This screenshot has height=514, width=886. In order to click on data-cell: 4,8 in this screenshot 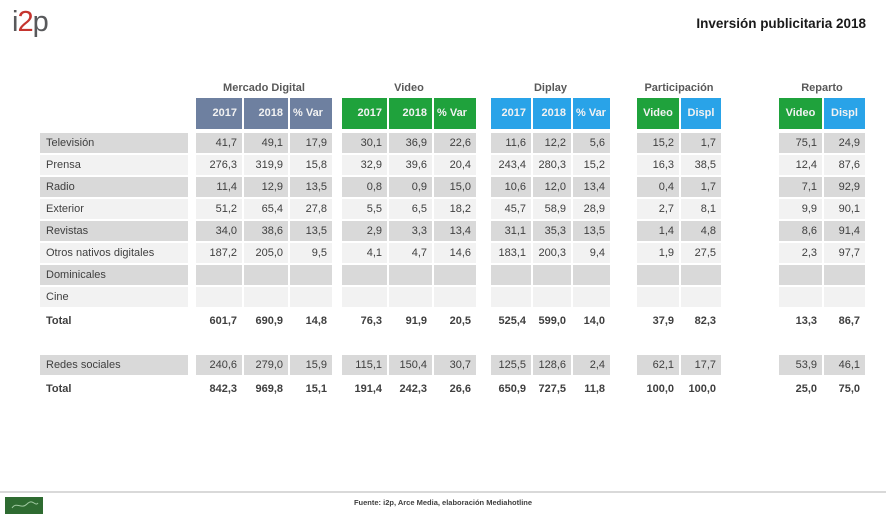, I will do `click(700, 231)`.